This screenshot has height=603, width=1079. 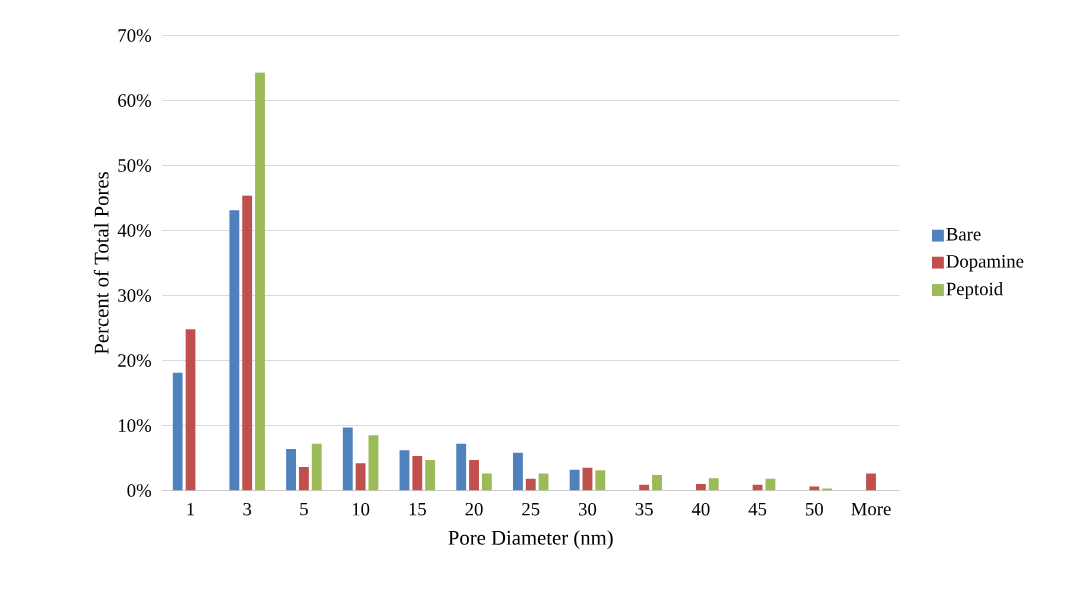 What do you see at coordinates (985, 263) in the screenshot?
I see `legend-label: Dopamine` at bounding box center [985, 263].